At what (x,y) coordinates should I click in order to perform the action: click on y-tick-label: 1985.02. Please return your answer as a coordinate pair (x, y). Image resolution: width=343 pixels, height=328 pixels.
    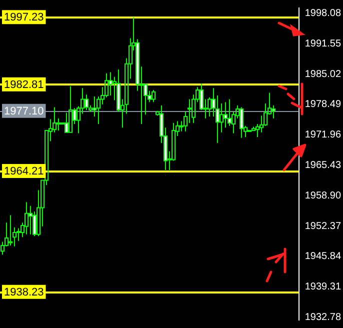
    Looking at the image, I should click on (323, 74).